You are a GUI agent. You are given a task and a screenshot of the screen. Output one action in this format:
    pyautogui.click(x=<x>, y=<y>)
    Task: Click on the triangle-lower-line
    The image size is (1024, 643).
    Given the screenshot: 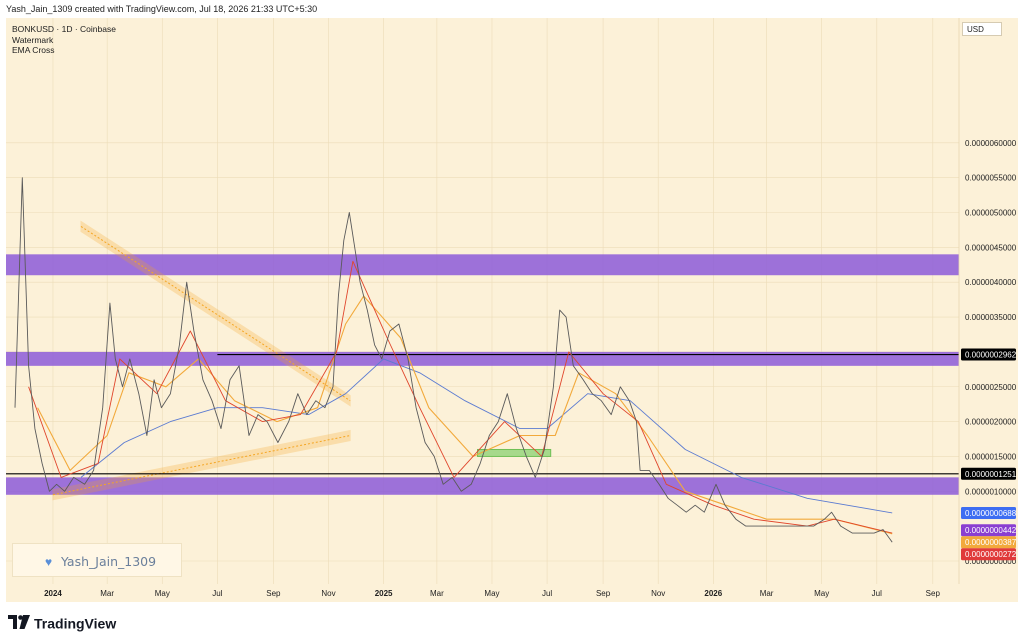 What is the action you would take?
    pyautogui.click(x=201, y=465)
    